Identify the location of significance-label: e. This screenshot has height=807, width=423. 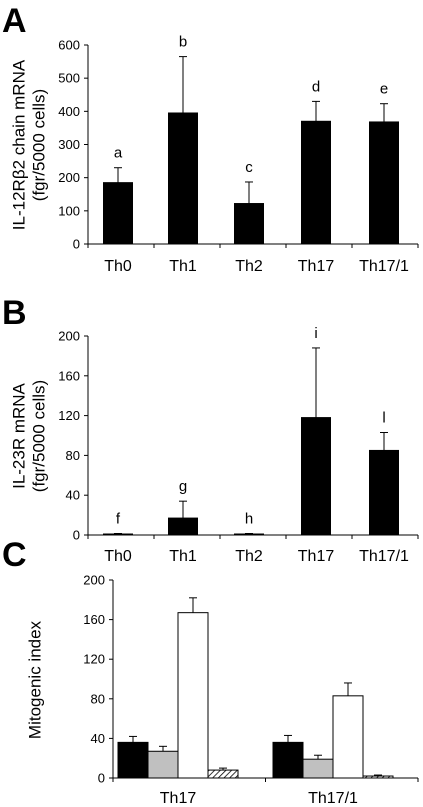
(384, 89).